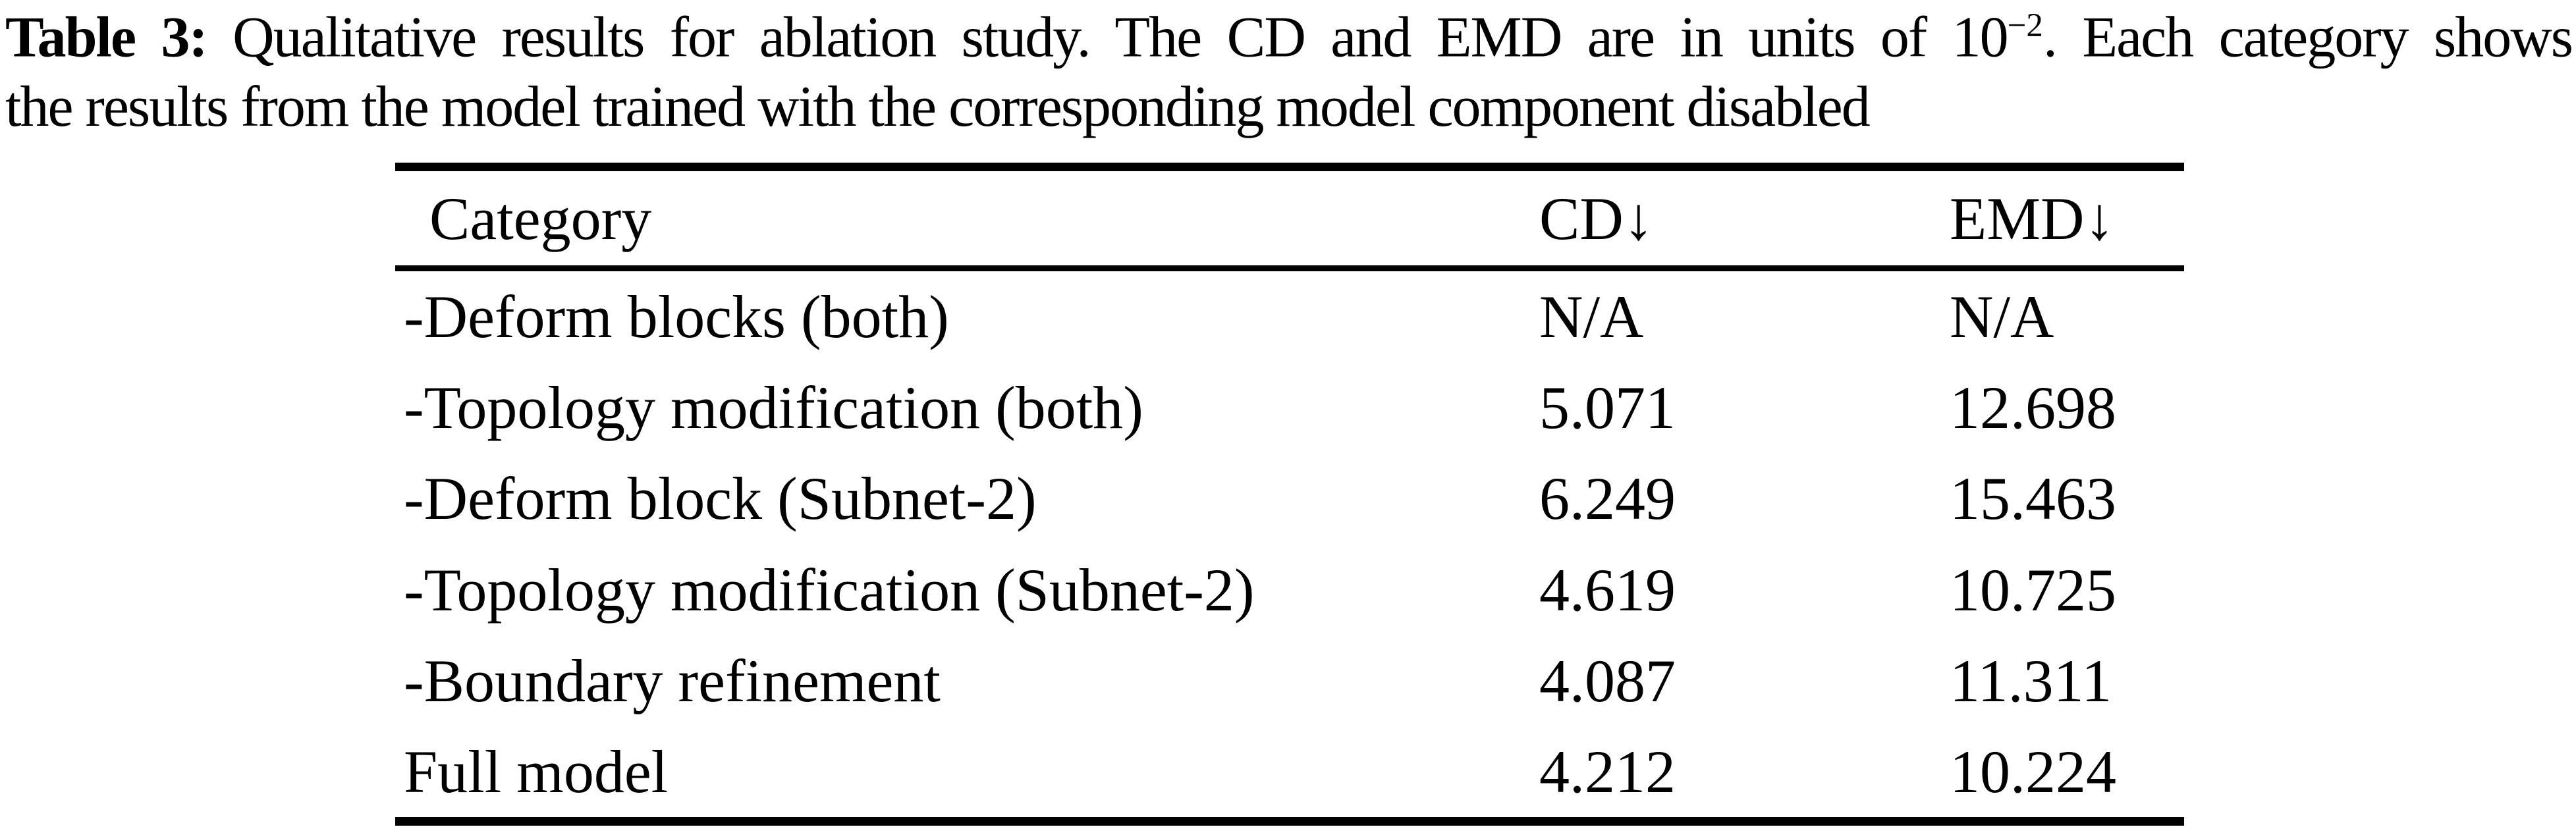 This screenshot has width=2576, height=827. What do you see at coordinates (2025, 26) in the screenshot?
I see `caption-exponent: −2` at bounding box center [2025, 26].